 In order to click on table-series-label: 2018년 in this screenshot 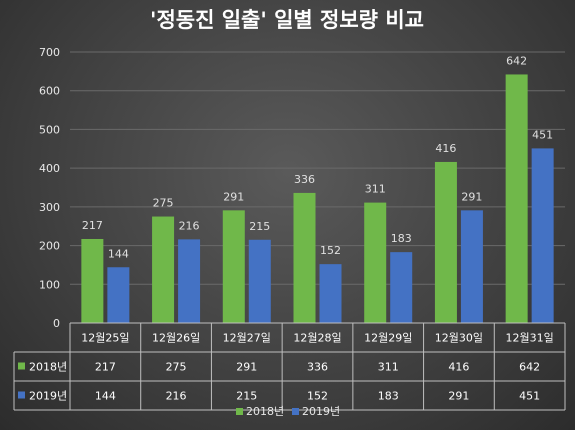, I will do `click(48, 367)`.